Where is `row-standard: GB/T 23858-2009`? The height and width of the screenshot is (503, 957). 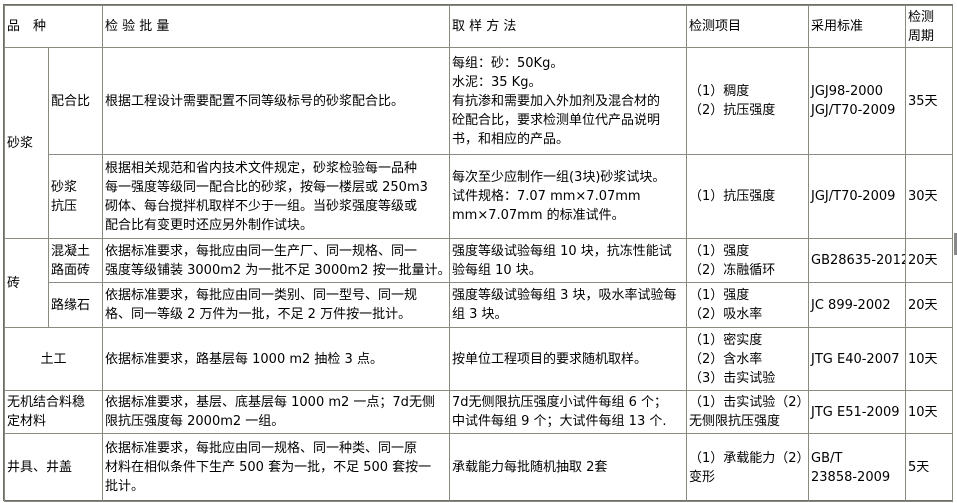
row-standard: GB/T 23858-2009 is located at coordinates (857, 467).